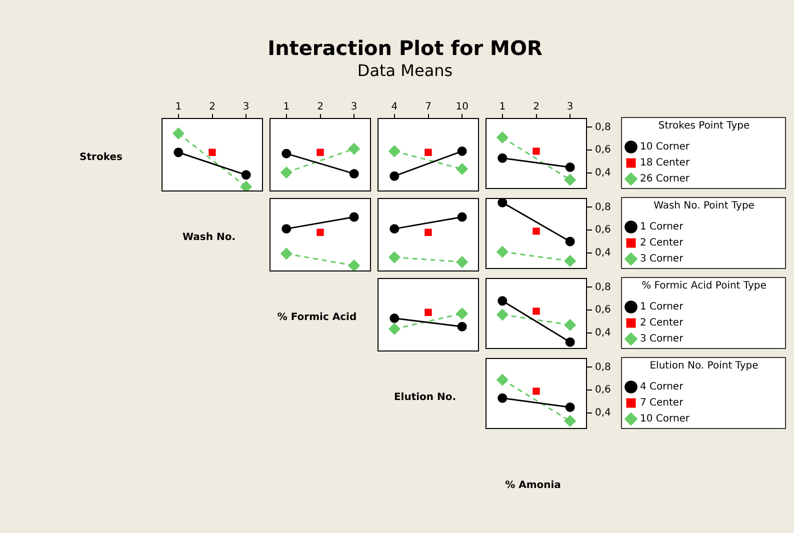 The width and height of the screenshot is (794, 533). Describe the element at coordinates (462, 107) in the screenshot. I see `x-tick-label: 10` at that location.